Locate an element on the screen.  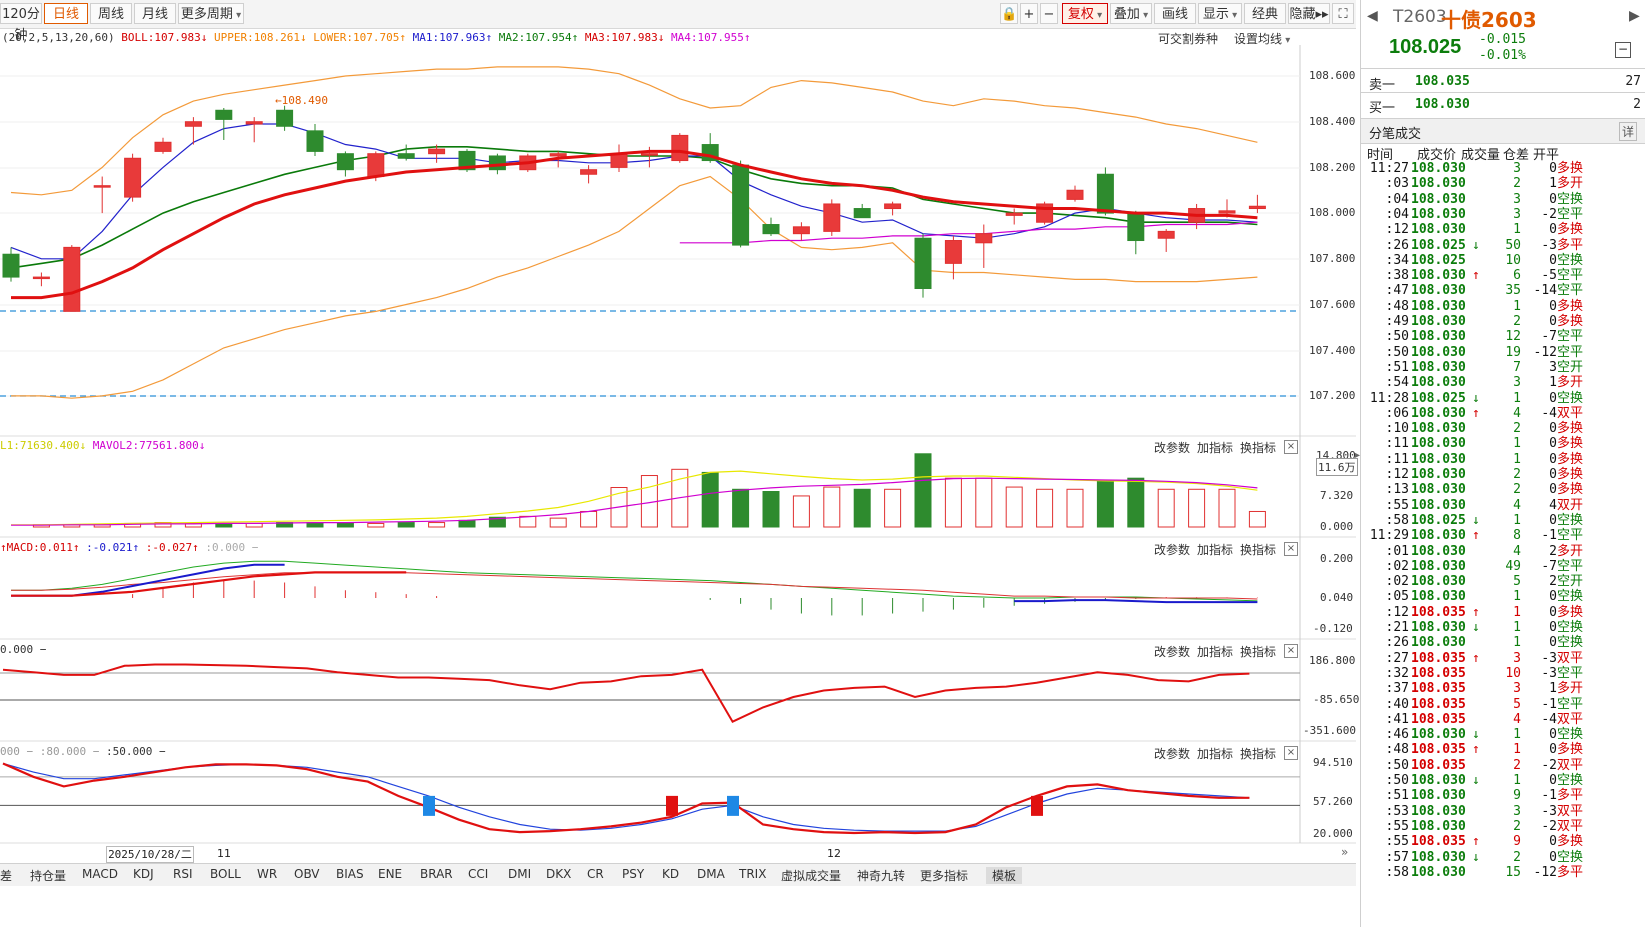
hide-button: 隐藏▸▸ is located at coordinates (1309, 13).